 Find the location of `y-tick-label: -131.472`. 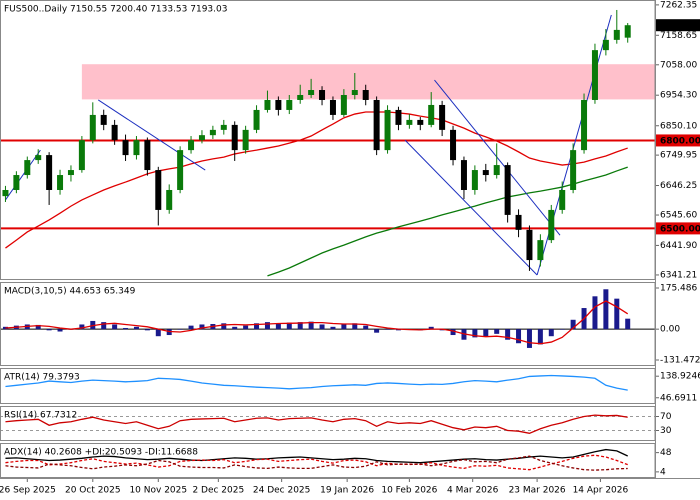

y-tick-label: -131.472 is located at coordinates (680, 361).